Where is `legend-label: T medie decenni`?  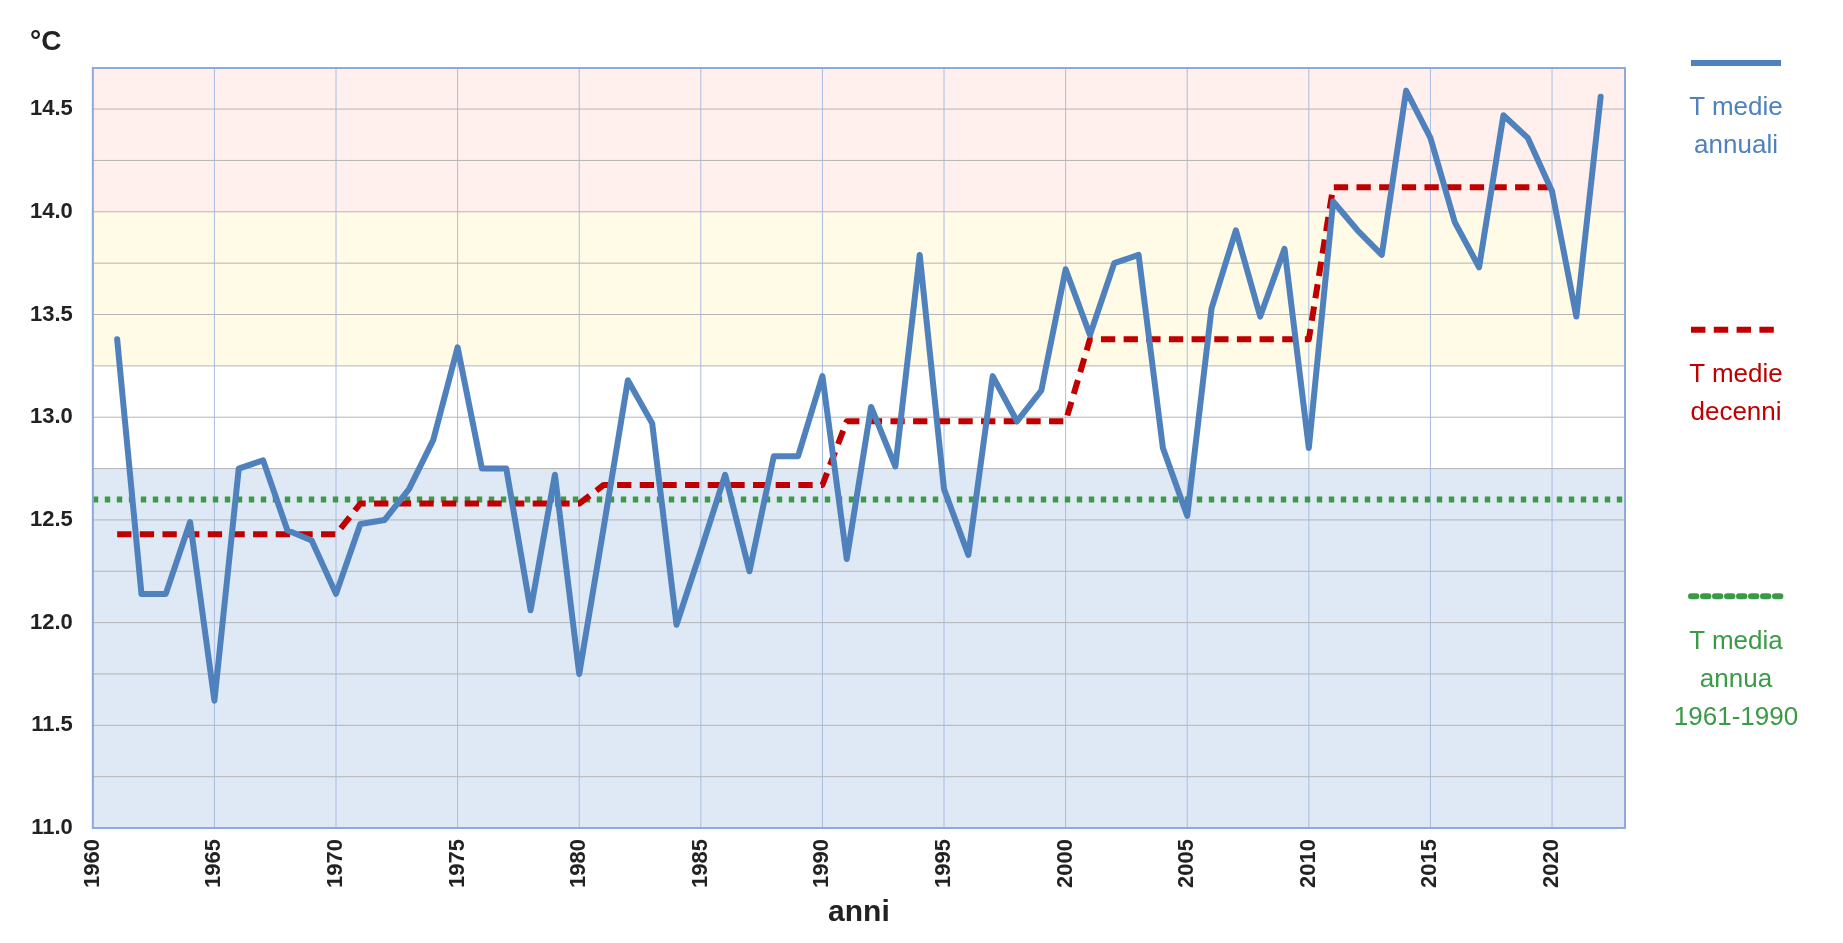 legend-label: T medie decenni is located at coordinates (1736, 391).